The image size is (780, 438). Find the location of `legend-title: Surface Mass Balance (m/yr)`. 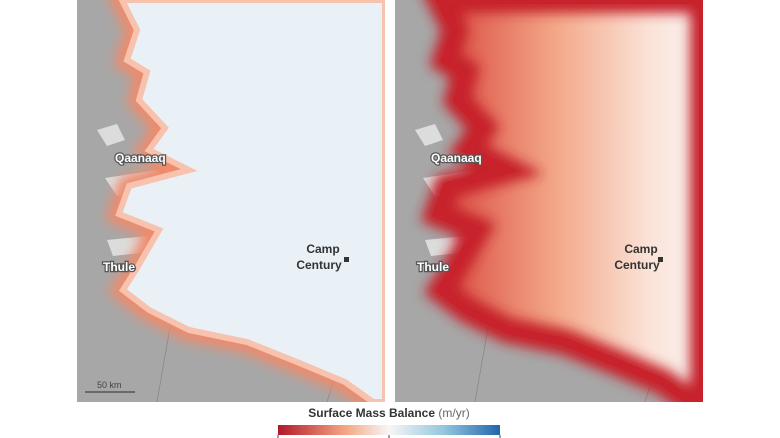

legend-title: Surface Mass Balance (m/yr) is located at coordinates (388, 413).